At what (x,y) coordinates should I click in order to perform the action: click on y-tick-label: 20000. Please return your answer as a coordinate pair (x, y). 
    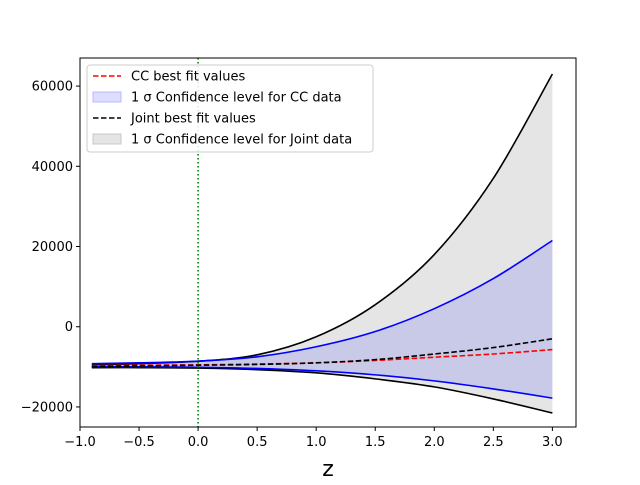
    Looking at the image, I should click on (52, 247).